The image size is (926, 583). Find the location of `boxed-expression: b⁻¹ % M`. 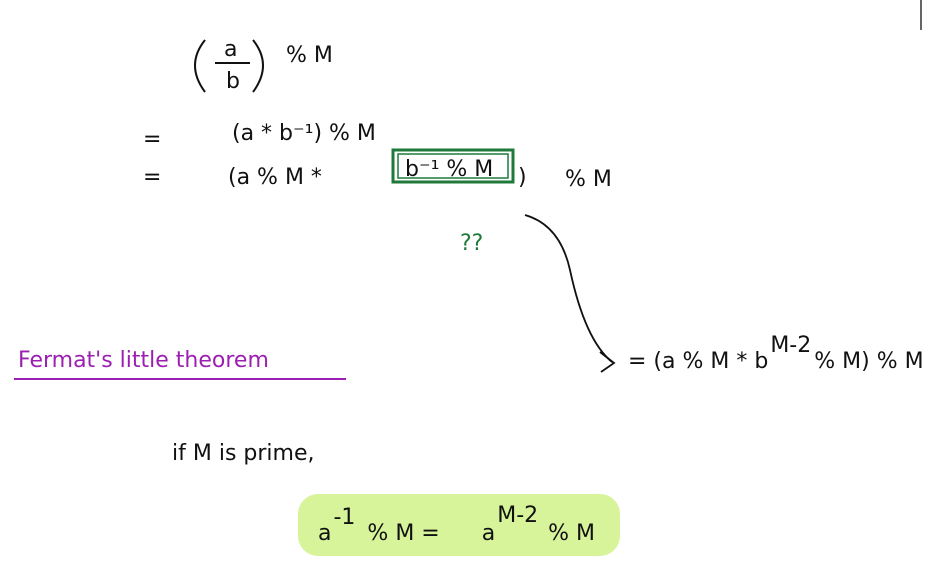

boxed-expression: b⁻¹ % M is located at coordinates (449, 169).